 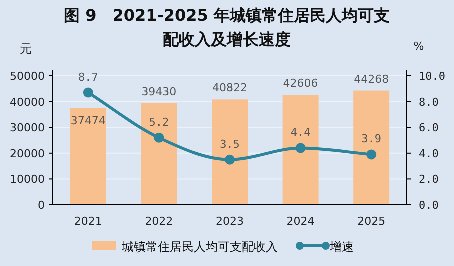 What do you see at coordinates (325, 247) in the screenshot?
I see `legend-增速: 增速` at bounding box center [325, 247].